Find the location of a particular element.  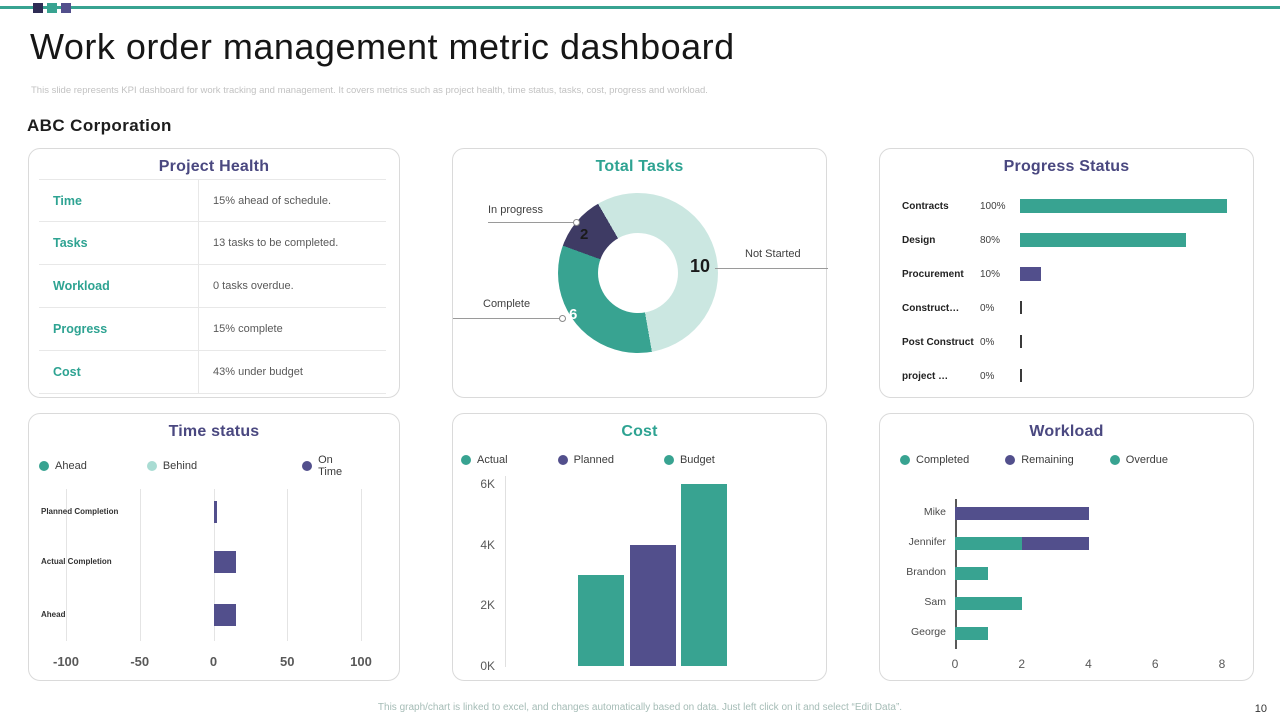

time-status-legend: Ahead Behind On Time is located at coordinates (220, 466).